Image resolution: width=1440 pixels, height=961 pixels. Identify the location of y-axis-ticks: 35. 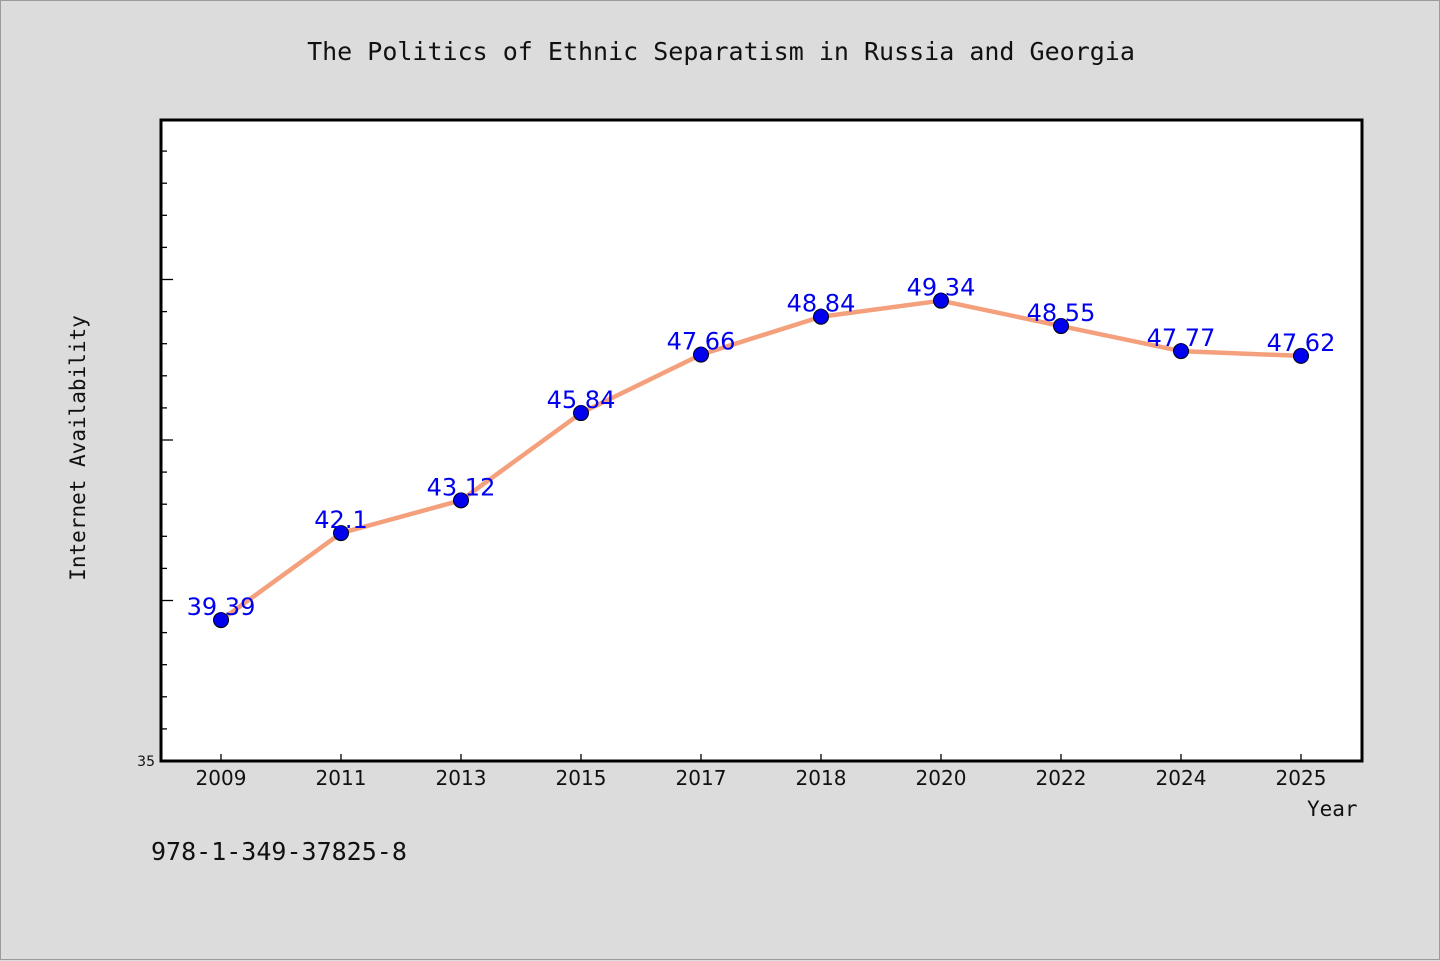
(155, 460).